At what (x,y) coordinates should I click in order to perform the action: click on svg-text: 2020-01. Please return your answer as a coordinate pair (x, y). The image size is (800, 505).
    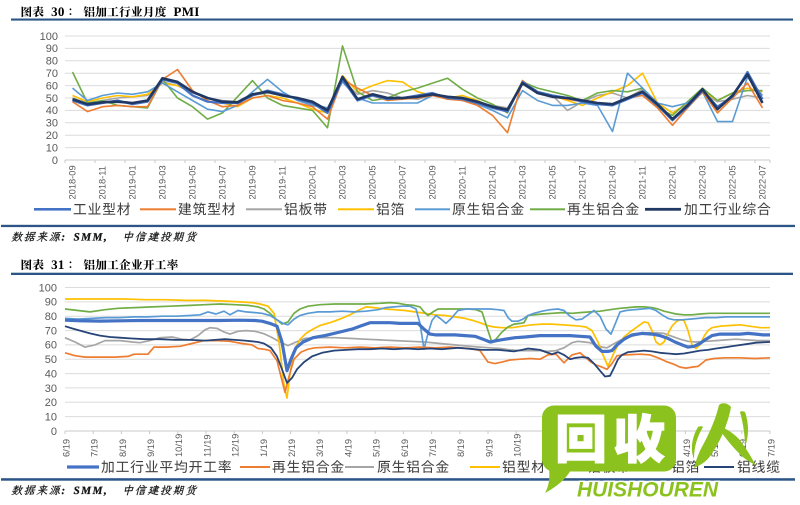
    Looking at the image, I should click on (313, 182).